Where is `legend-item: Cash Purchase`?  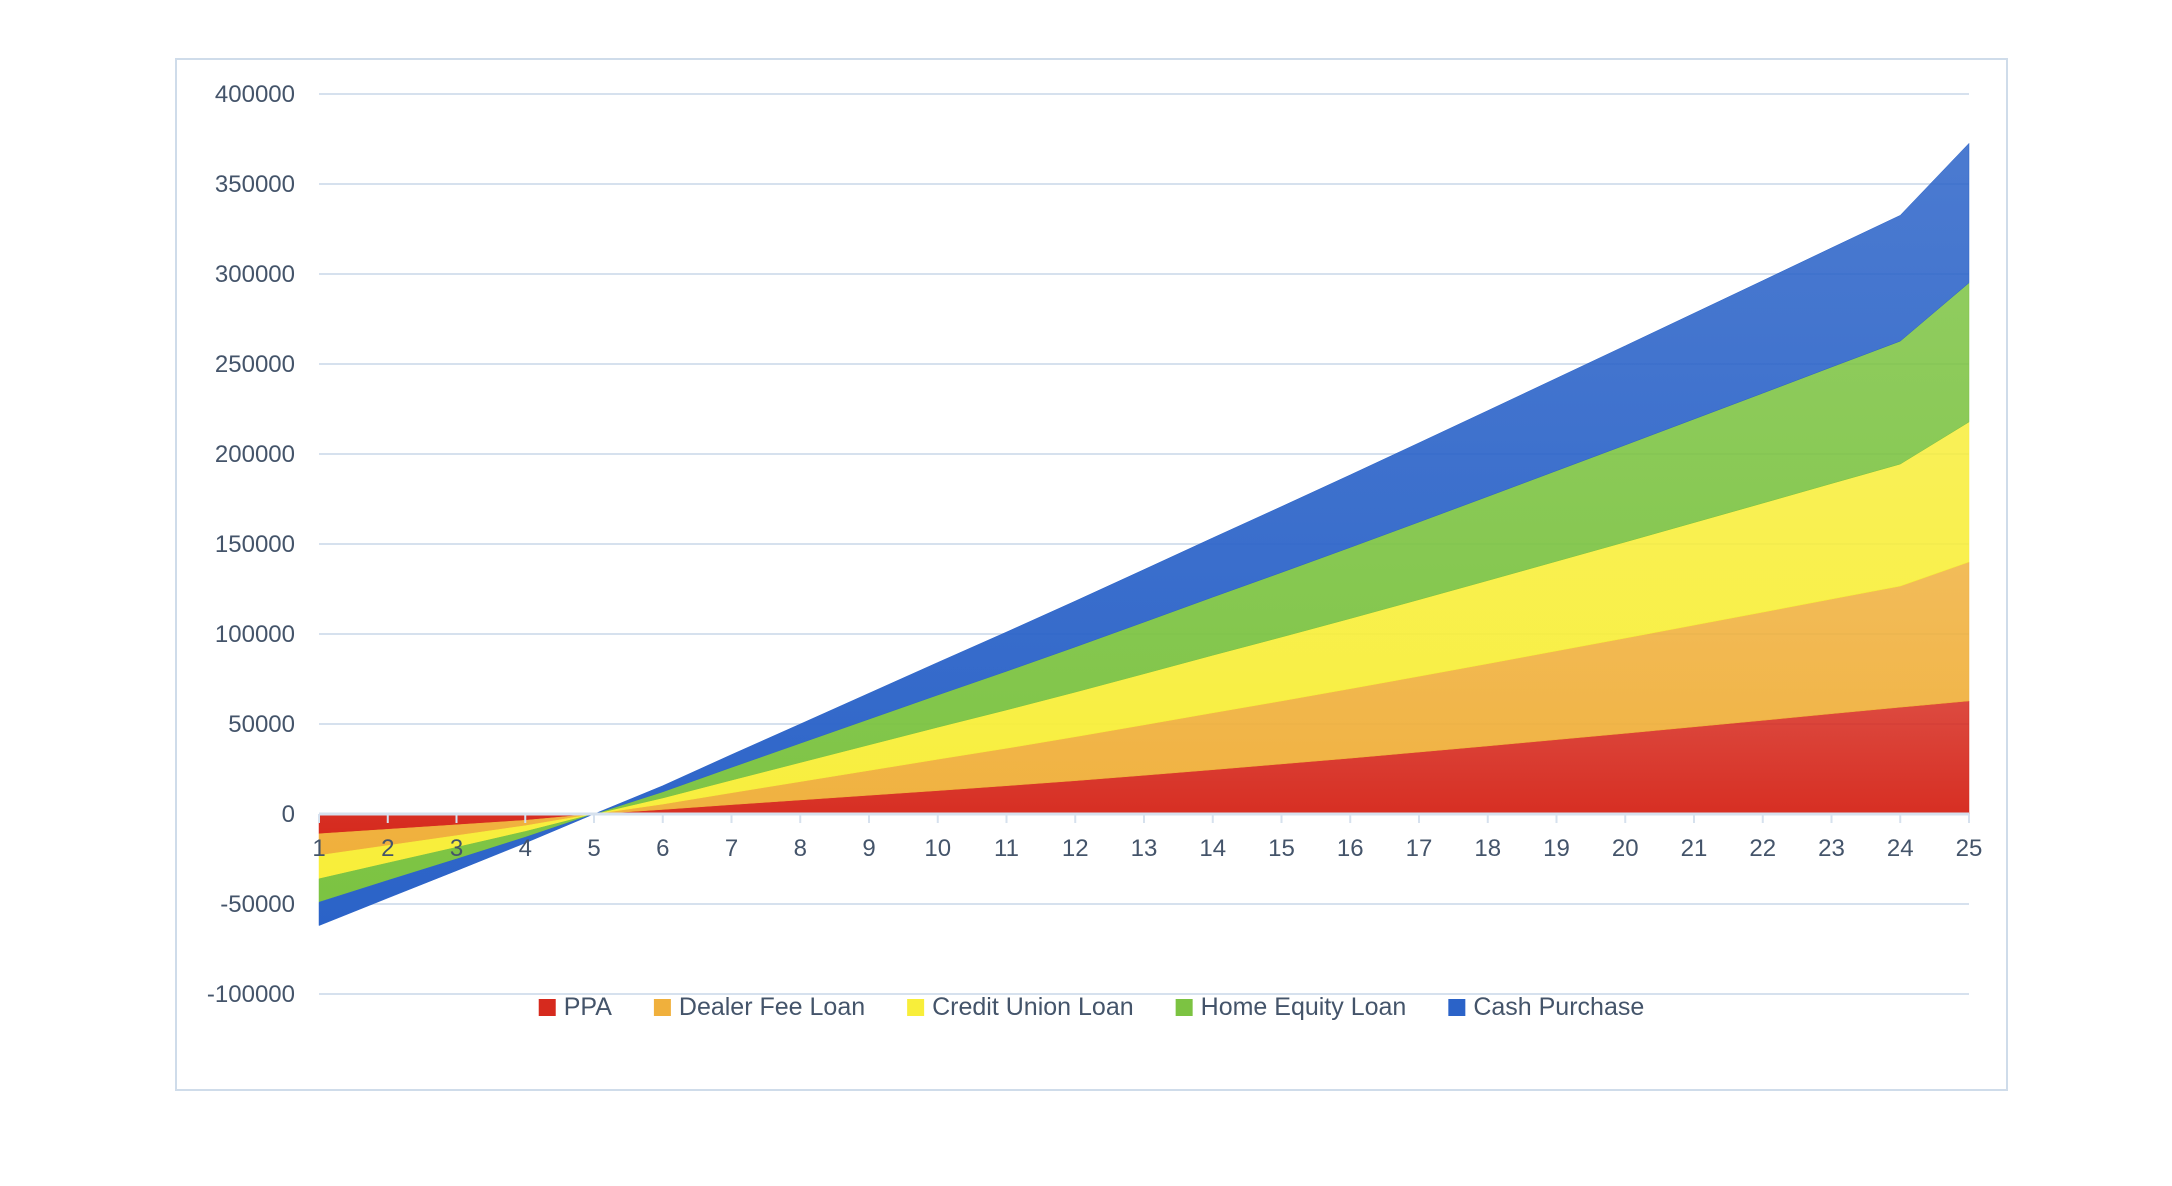
legend-item: Cash Purchase is located at coordinates (1546, 1007).